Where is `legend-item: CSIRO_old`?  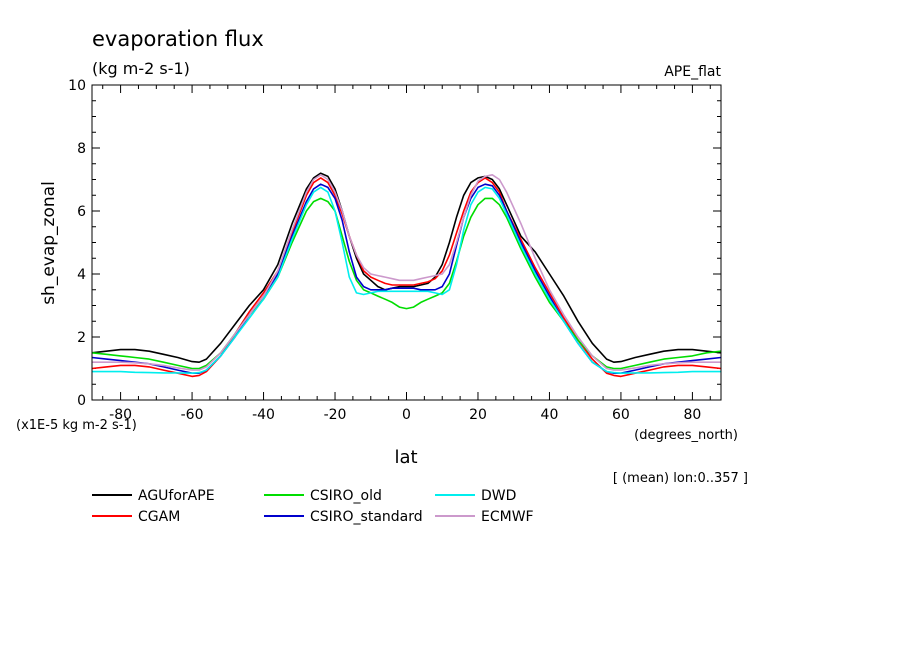 legend-item: CSIRO_old is located at coordinates (323, 496).